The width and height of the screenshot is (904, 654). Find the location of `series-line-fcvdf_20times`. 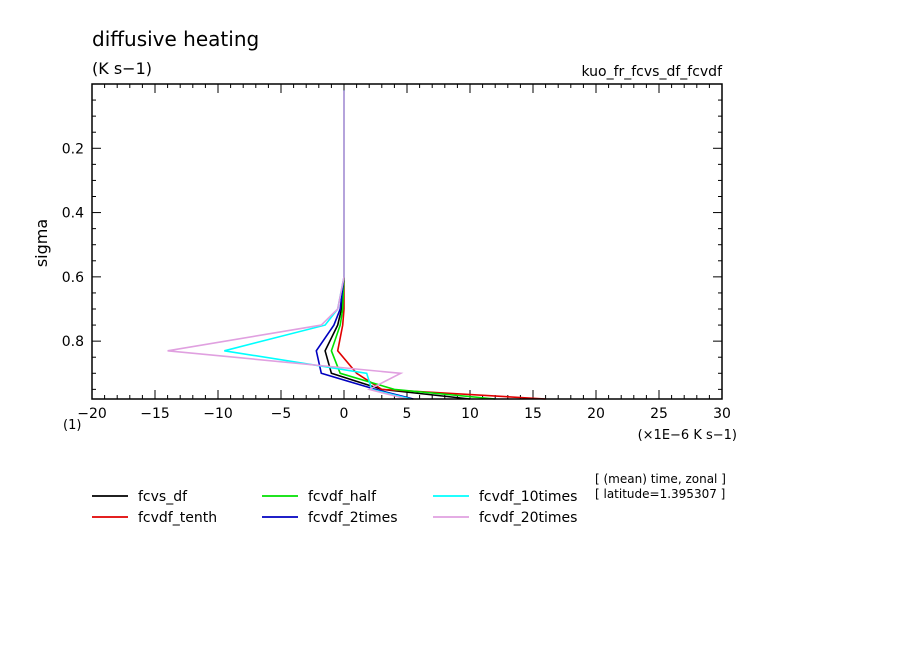

series-line-fcvdf_20times is located at coordinates (287, 245).